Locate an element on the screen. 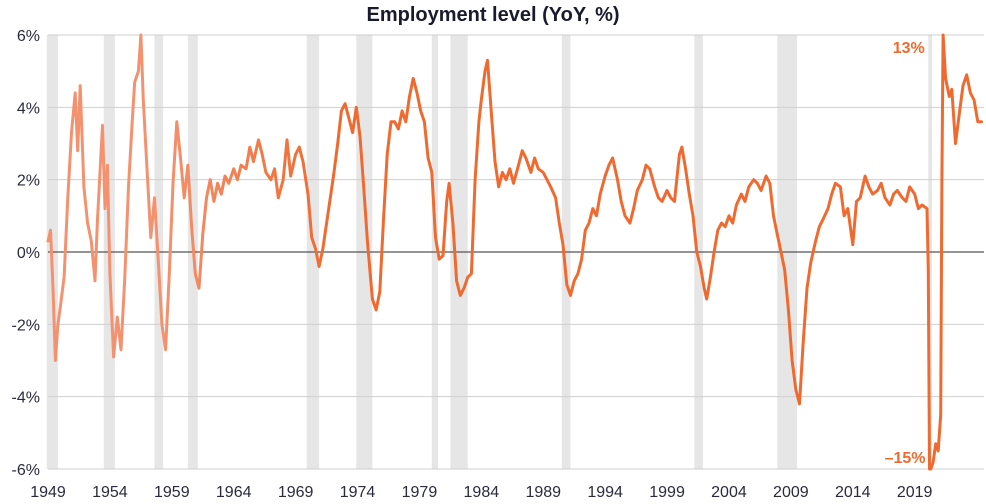 This screenshot has height=504, width=986. x-tick-label: 1954 is located at coordinates (110, 492).